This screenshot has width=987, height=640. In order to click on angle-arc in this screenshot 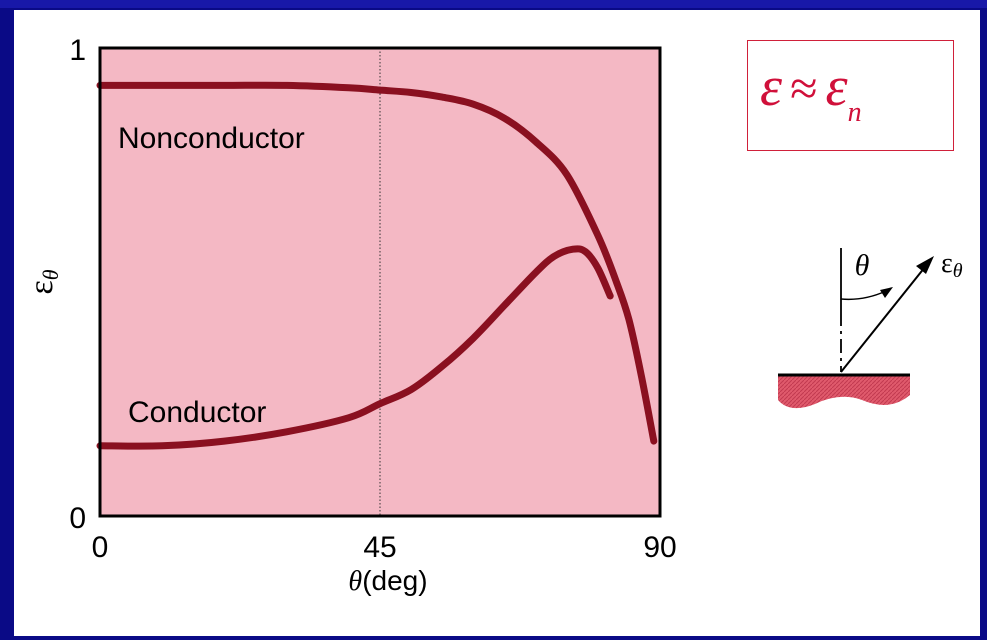, I will do `click(863, 295)`.